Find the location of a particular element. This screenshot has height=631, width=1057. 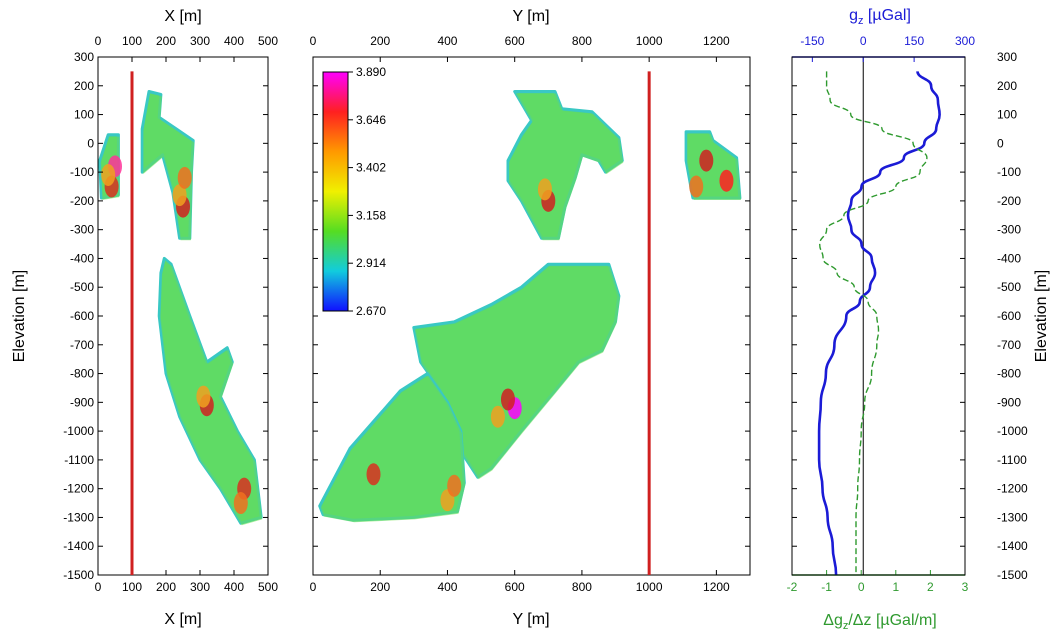

elevation-right-label: Elevation [m] is located at coordinates (1041, 316).